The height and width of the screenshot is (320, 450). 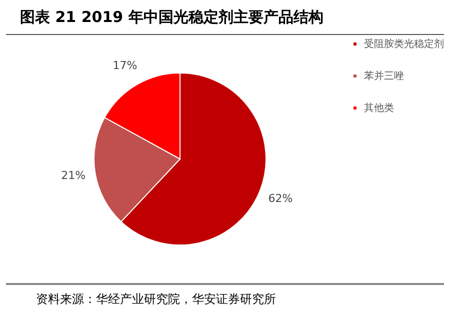 I want to click on legend-label: 受阻胺类光稳定剂, so click(x=404, y=44).